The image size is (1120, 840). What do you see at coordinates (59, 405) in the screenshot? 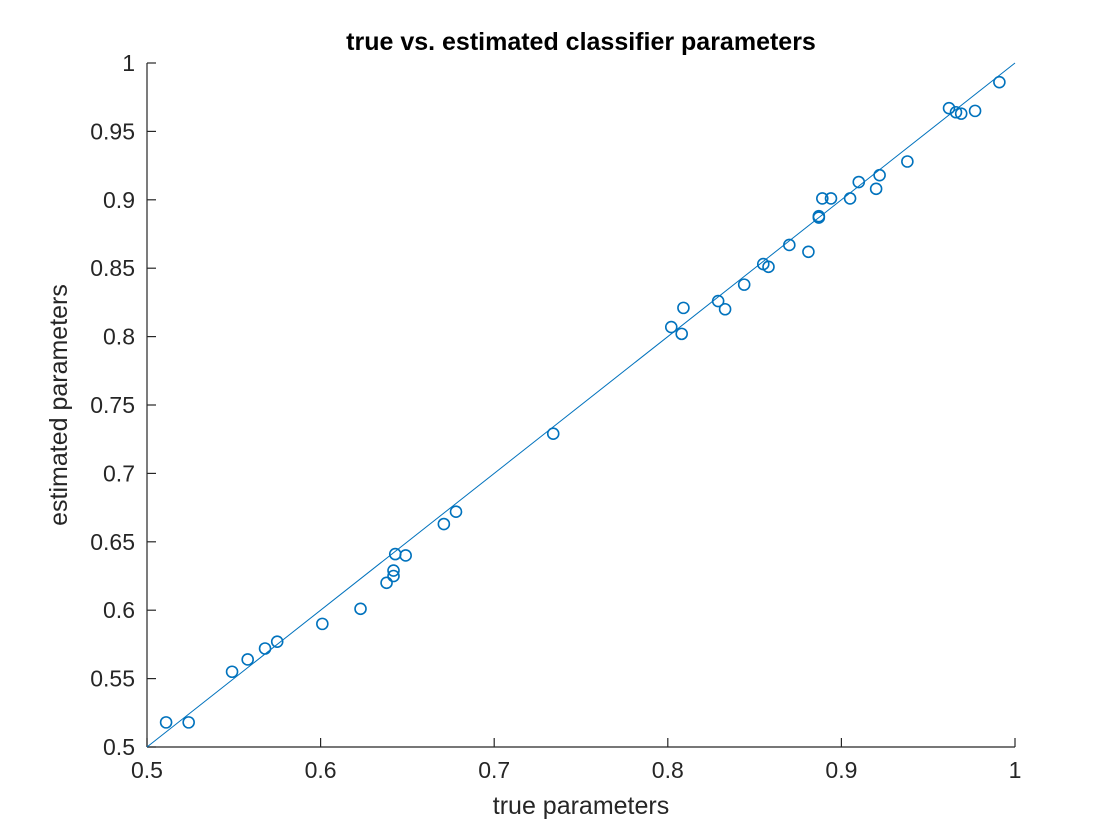
I see `y-axis-label: estimated parameters` at bounding box center [59, 405].